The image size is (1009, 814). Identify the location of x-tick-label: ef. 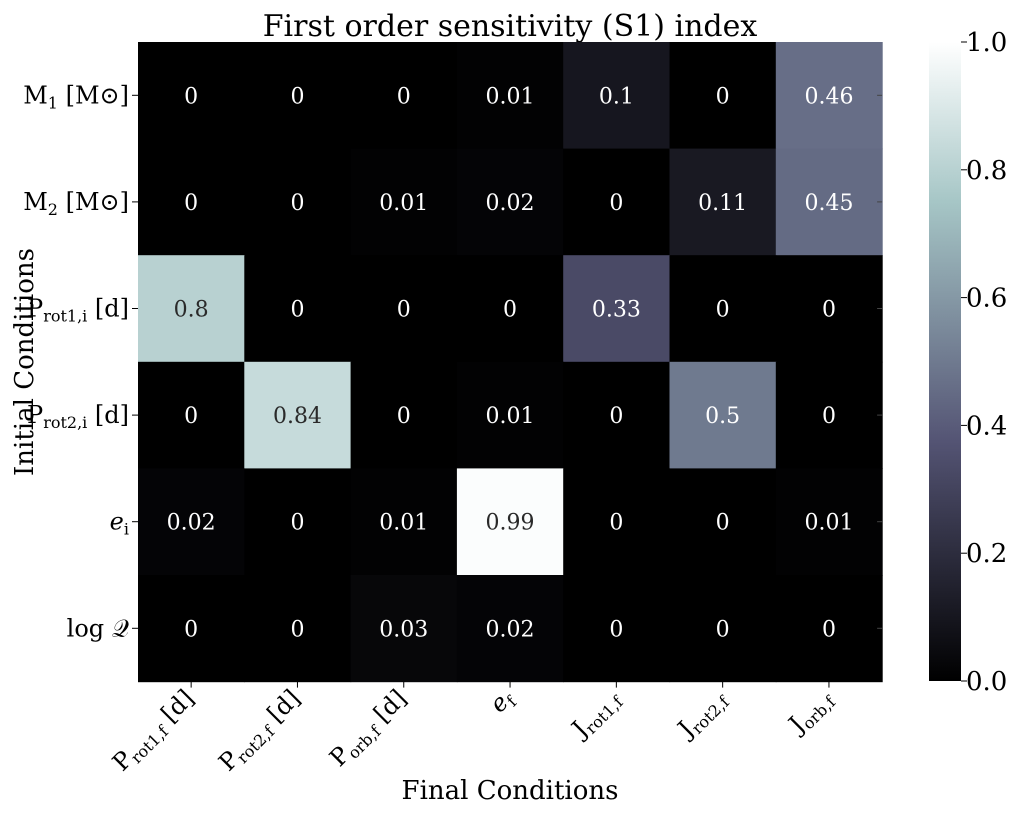
(502, 701).